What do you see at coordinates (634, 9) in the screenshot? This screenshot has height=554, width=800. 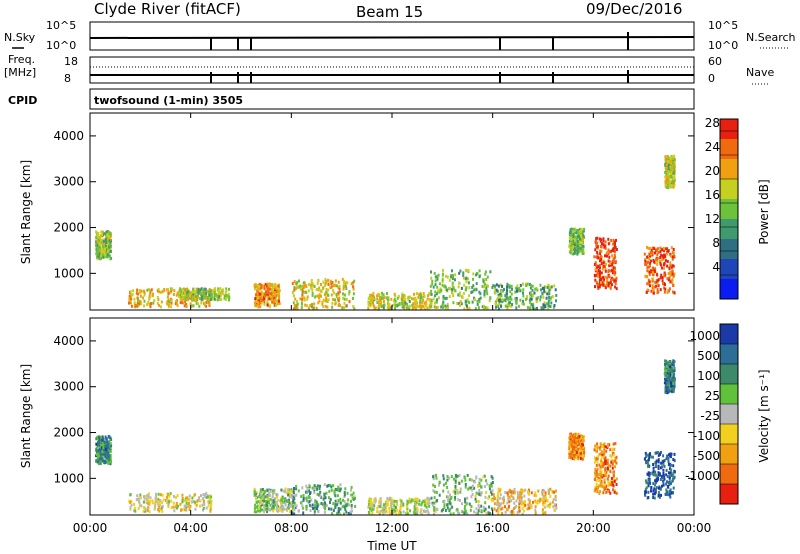 I see `date-title: 09/Dec/2016` at bounding box center [634, 9].